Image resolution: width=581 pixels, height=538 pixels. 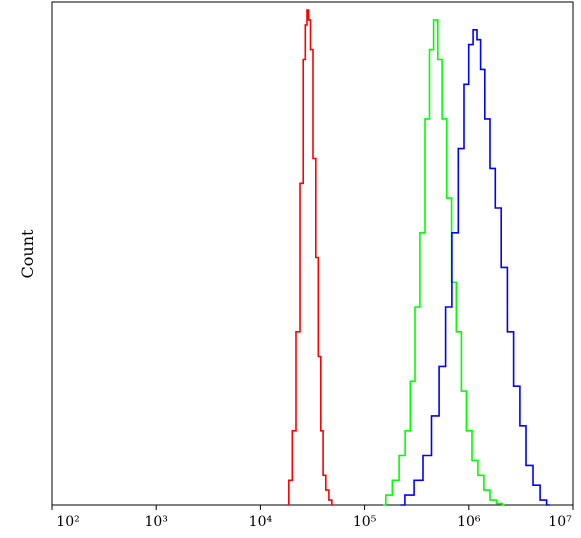 What do you see at coordinates (27, 253) in the screenshot?
I see `y-axis-label: Count` at bounding box center [27, 253].